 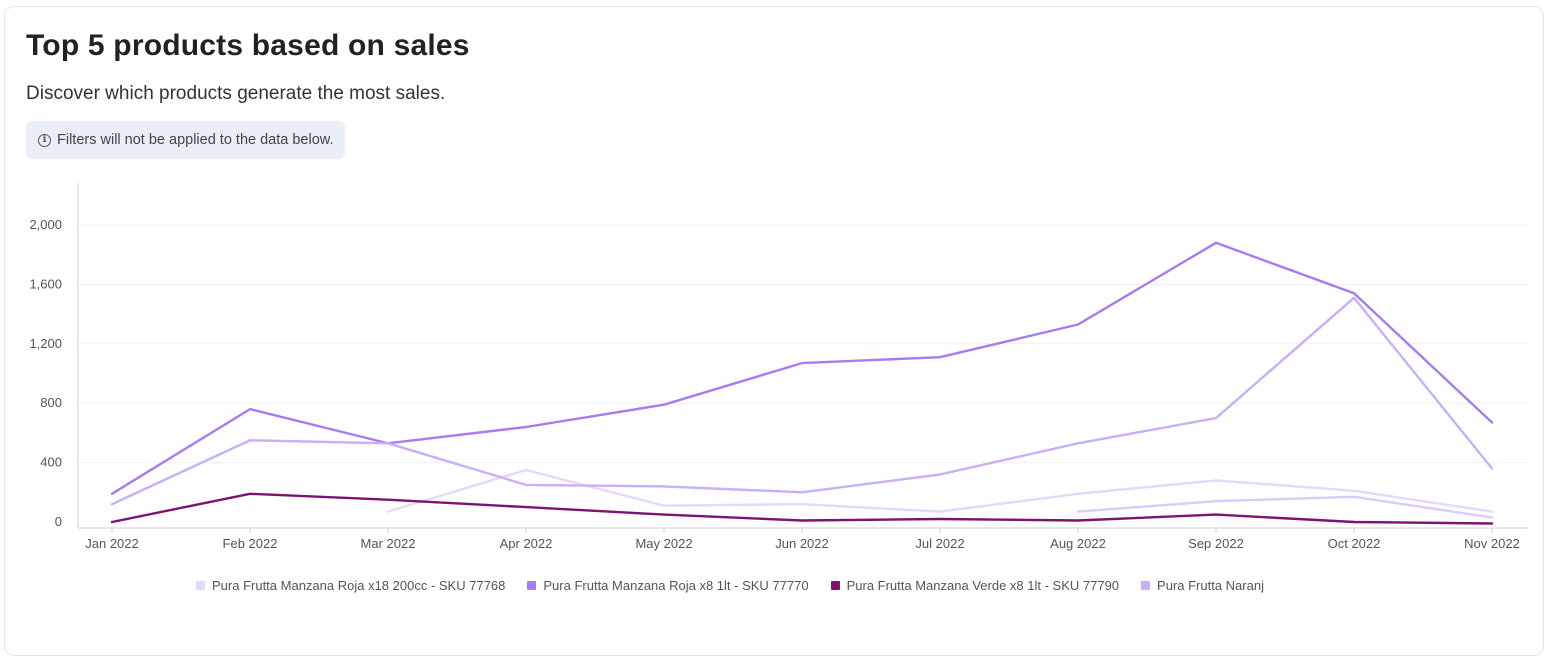 I want to click on x-tick-label: Jan 2022, so click(x=112, y=543).